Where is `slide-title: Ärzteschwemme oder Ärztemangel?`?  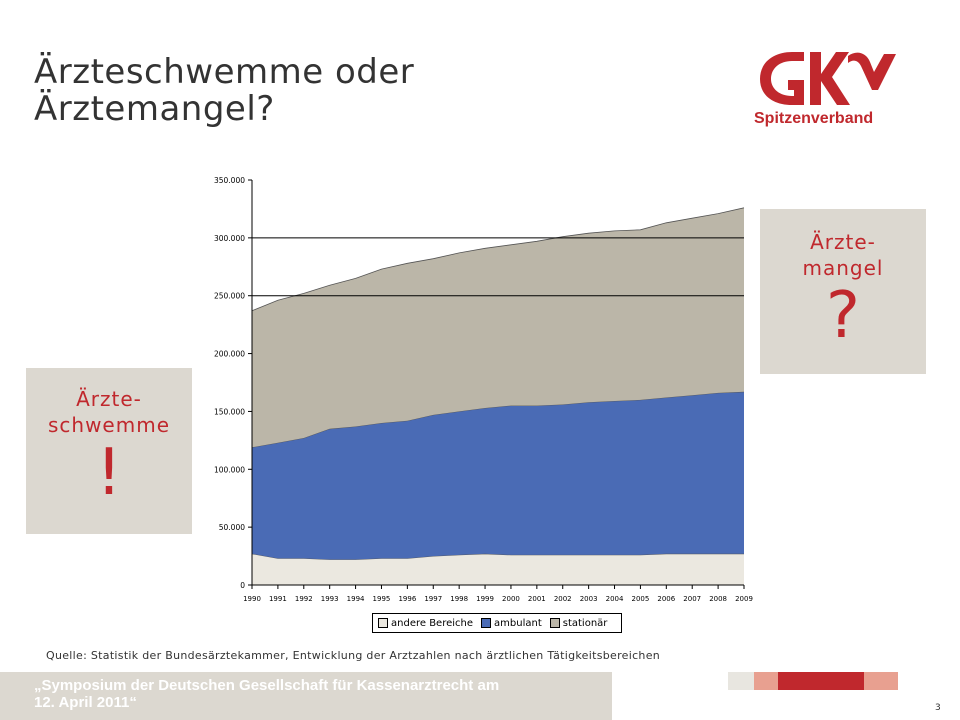
slide-title: Ärzteschwemme oder Ärztemangel? is located at coordinates (314, 91).